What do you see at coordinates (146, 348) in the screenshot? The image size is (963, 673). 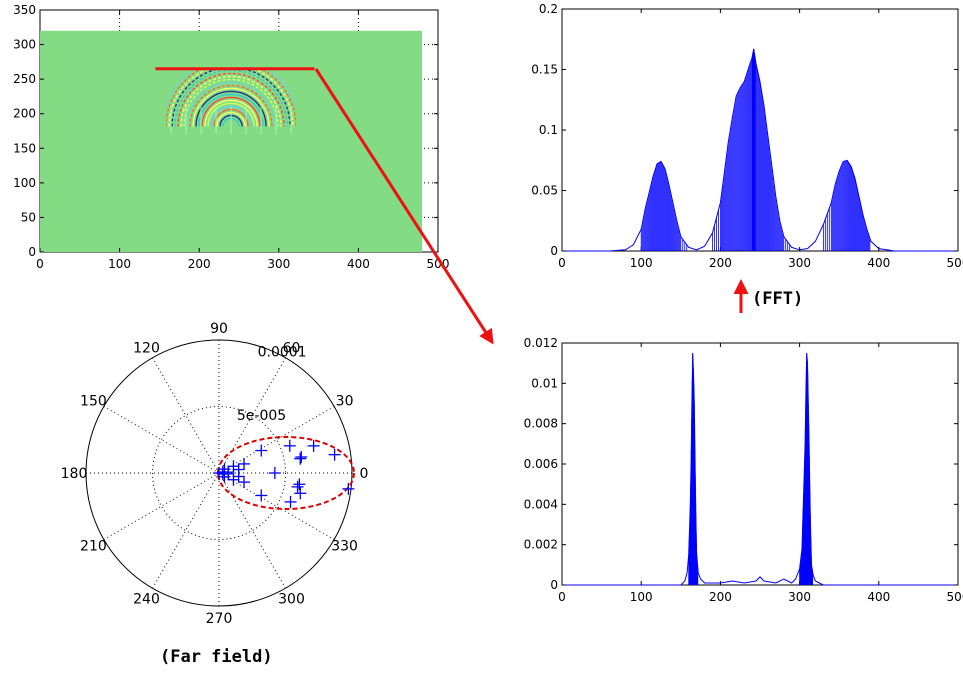 I see `polar-angle-label: 120` at bounding box center [146, 348].